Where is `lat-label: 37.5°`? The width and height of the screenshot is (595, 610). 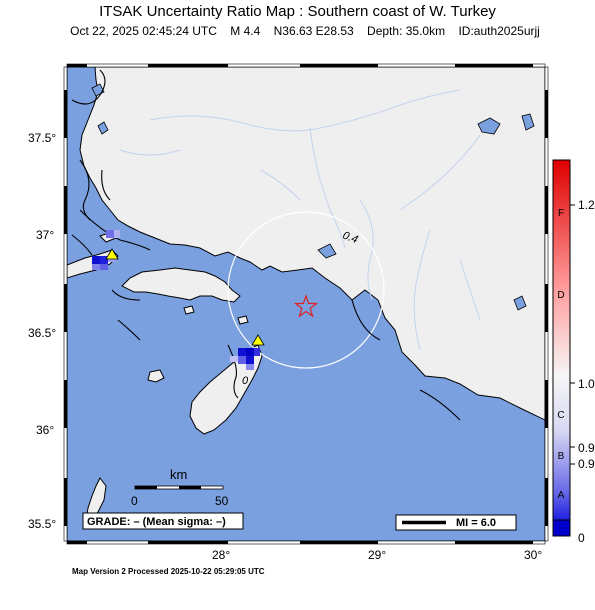
lat-label: 37.5° is located at coordinates (42, 138).